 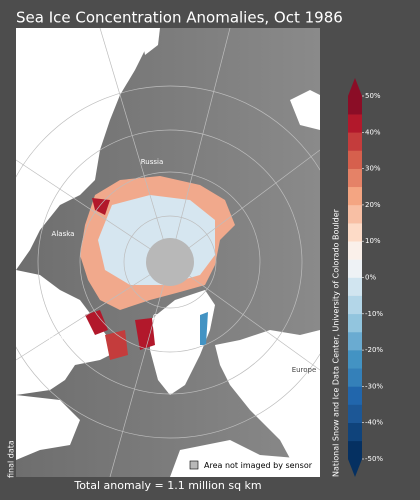 I want to click on colorbar-tick-label: -30%, so click(x=374, y=386).